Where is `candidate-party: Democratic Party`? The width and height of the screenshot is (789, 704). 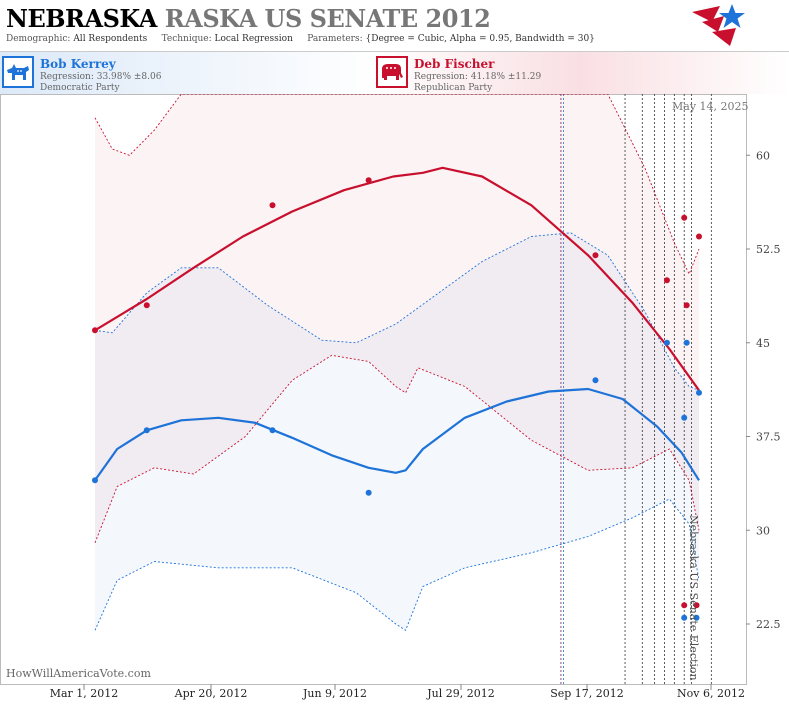
candidate-party: Democratic Party is located at coordinates (80, 88).